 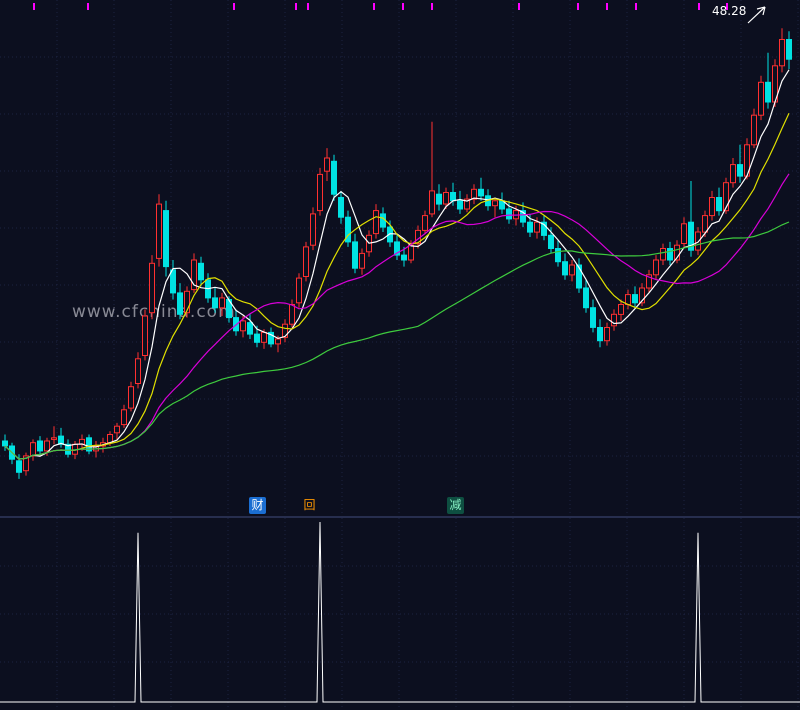 I want to click on panel-divider, so click(x=400, y=517).